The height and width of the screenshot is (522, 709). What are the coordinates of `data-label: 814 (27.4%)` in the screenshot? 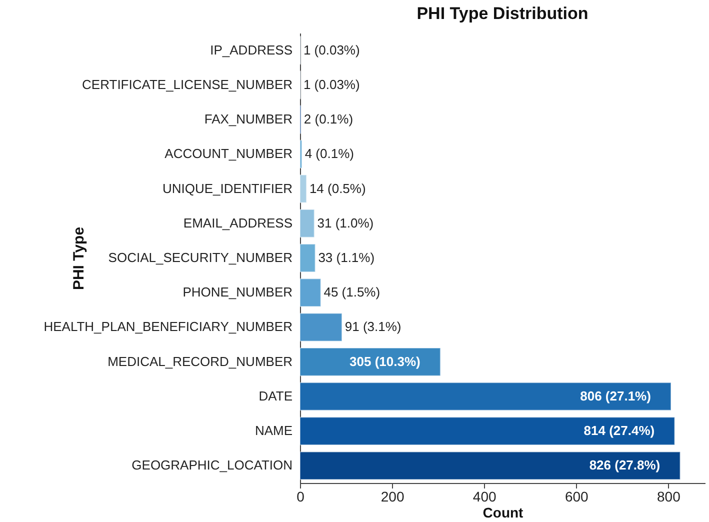 It's located at (619, 430).